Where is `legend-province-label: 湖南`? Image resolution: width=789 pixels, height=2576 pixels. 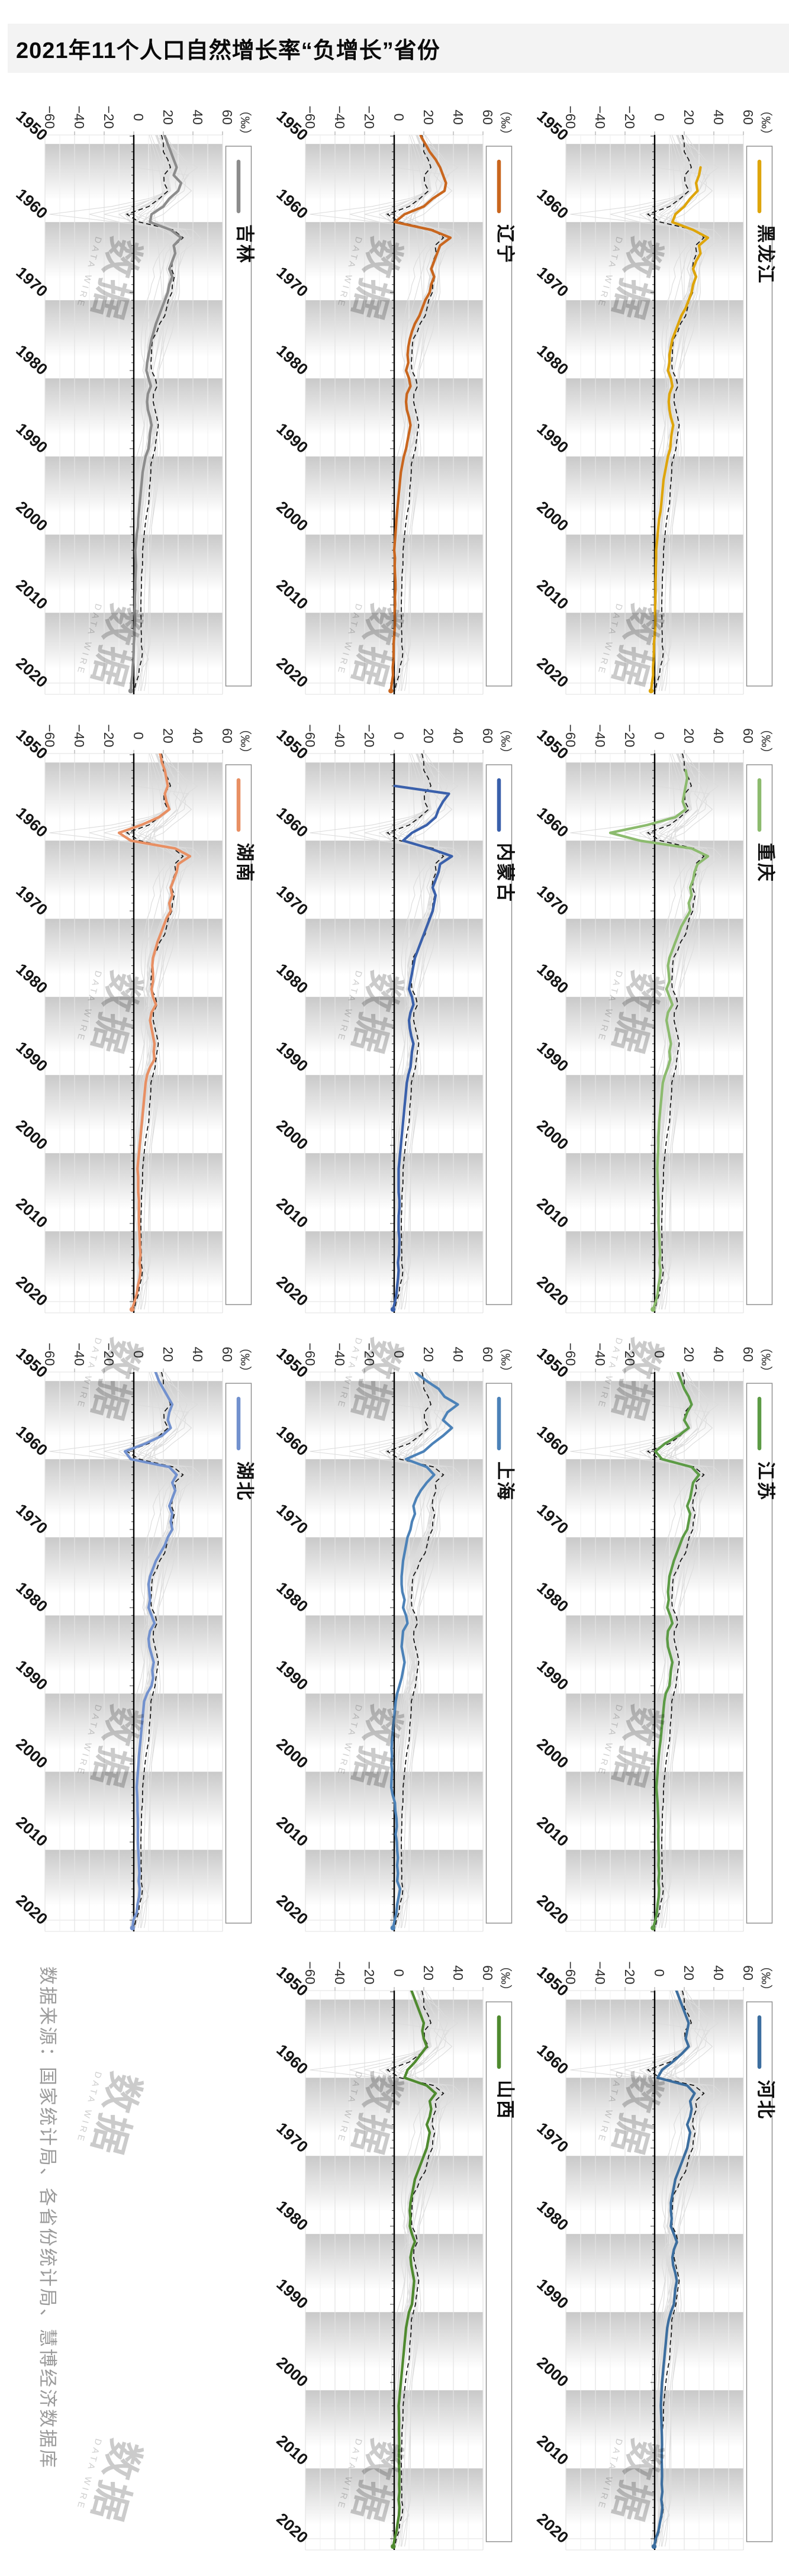
legend-province-label: 湖南 is located at coordinates (244, 863).